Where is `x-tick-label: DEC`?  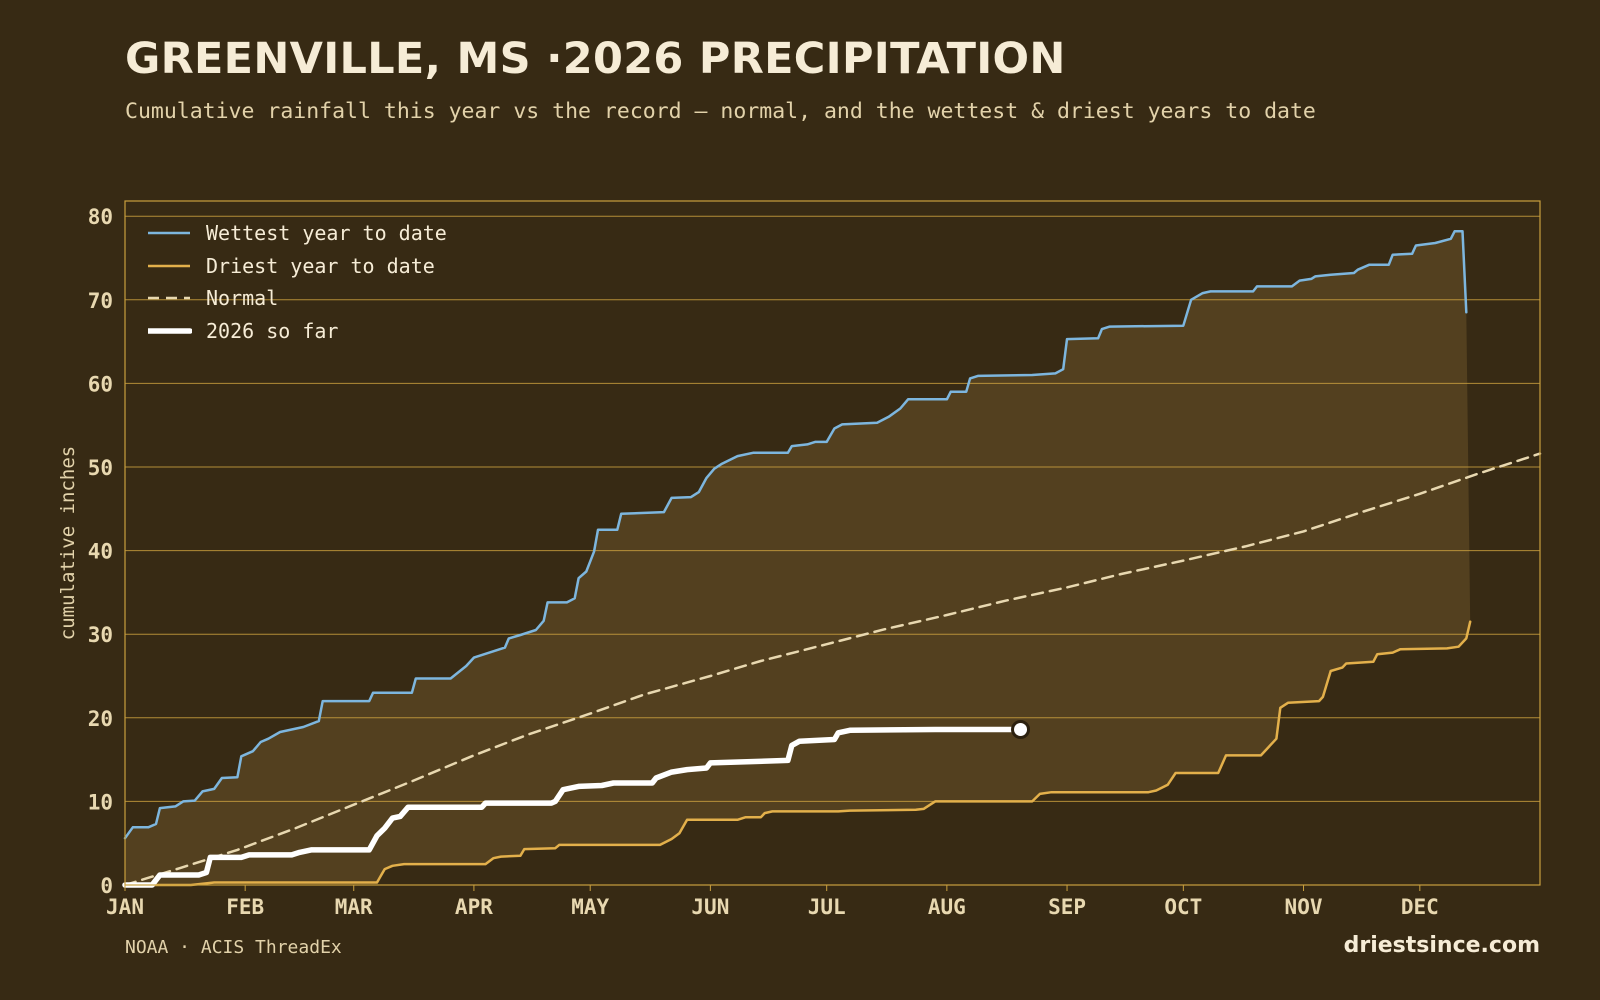 x-tick-label: DEC is located at coordinates (1420, 907).